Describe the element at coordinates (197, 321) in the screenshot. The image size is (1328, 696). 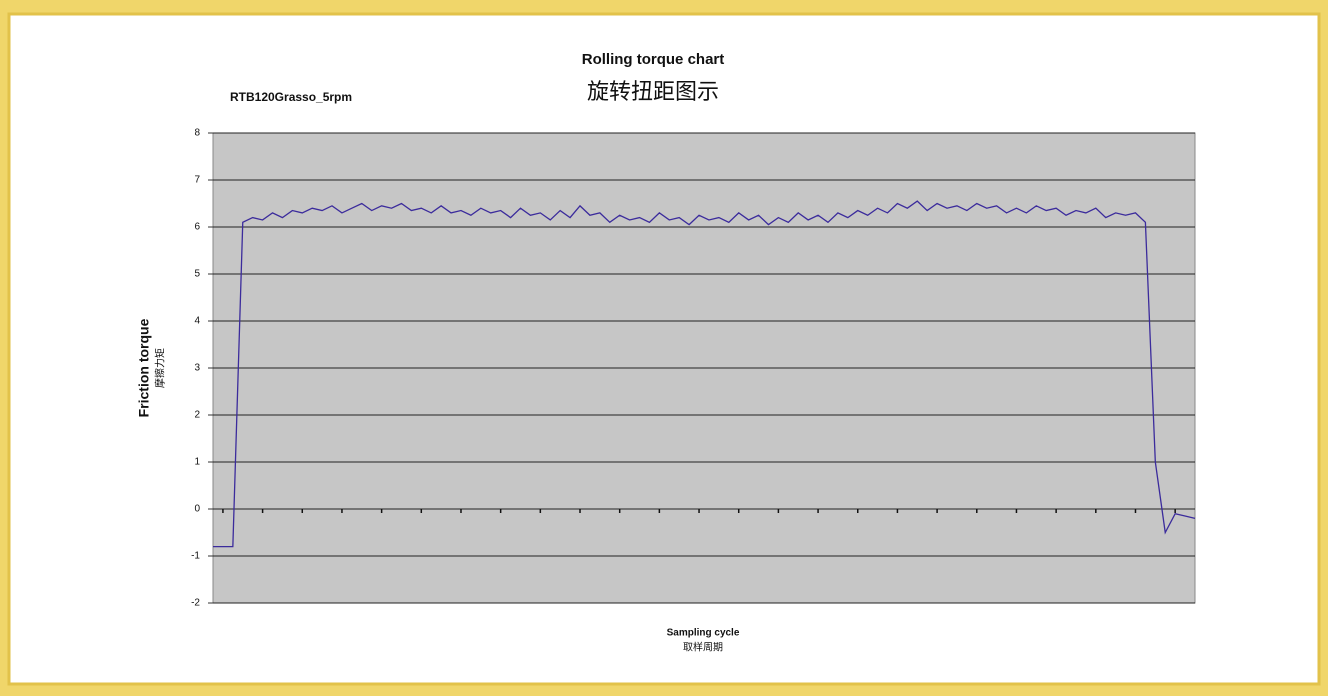
I see `y-tick-label: 4` at that location.